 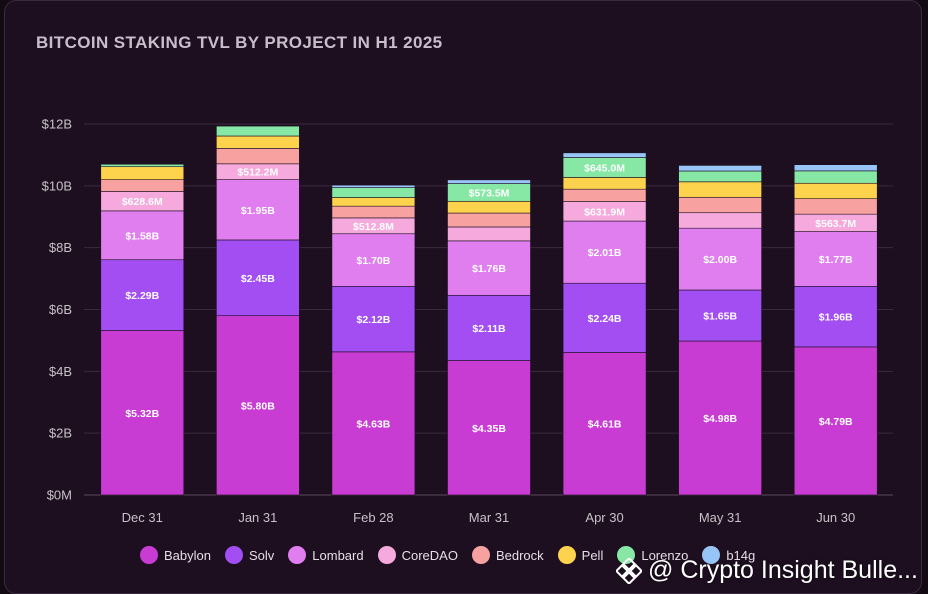 I want to click on bar-value-label: $4.79B, so click(x=836, y=422).